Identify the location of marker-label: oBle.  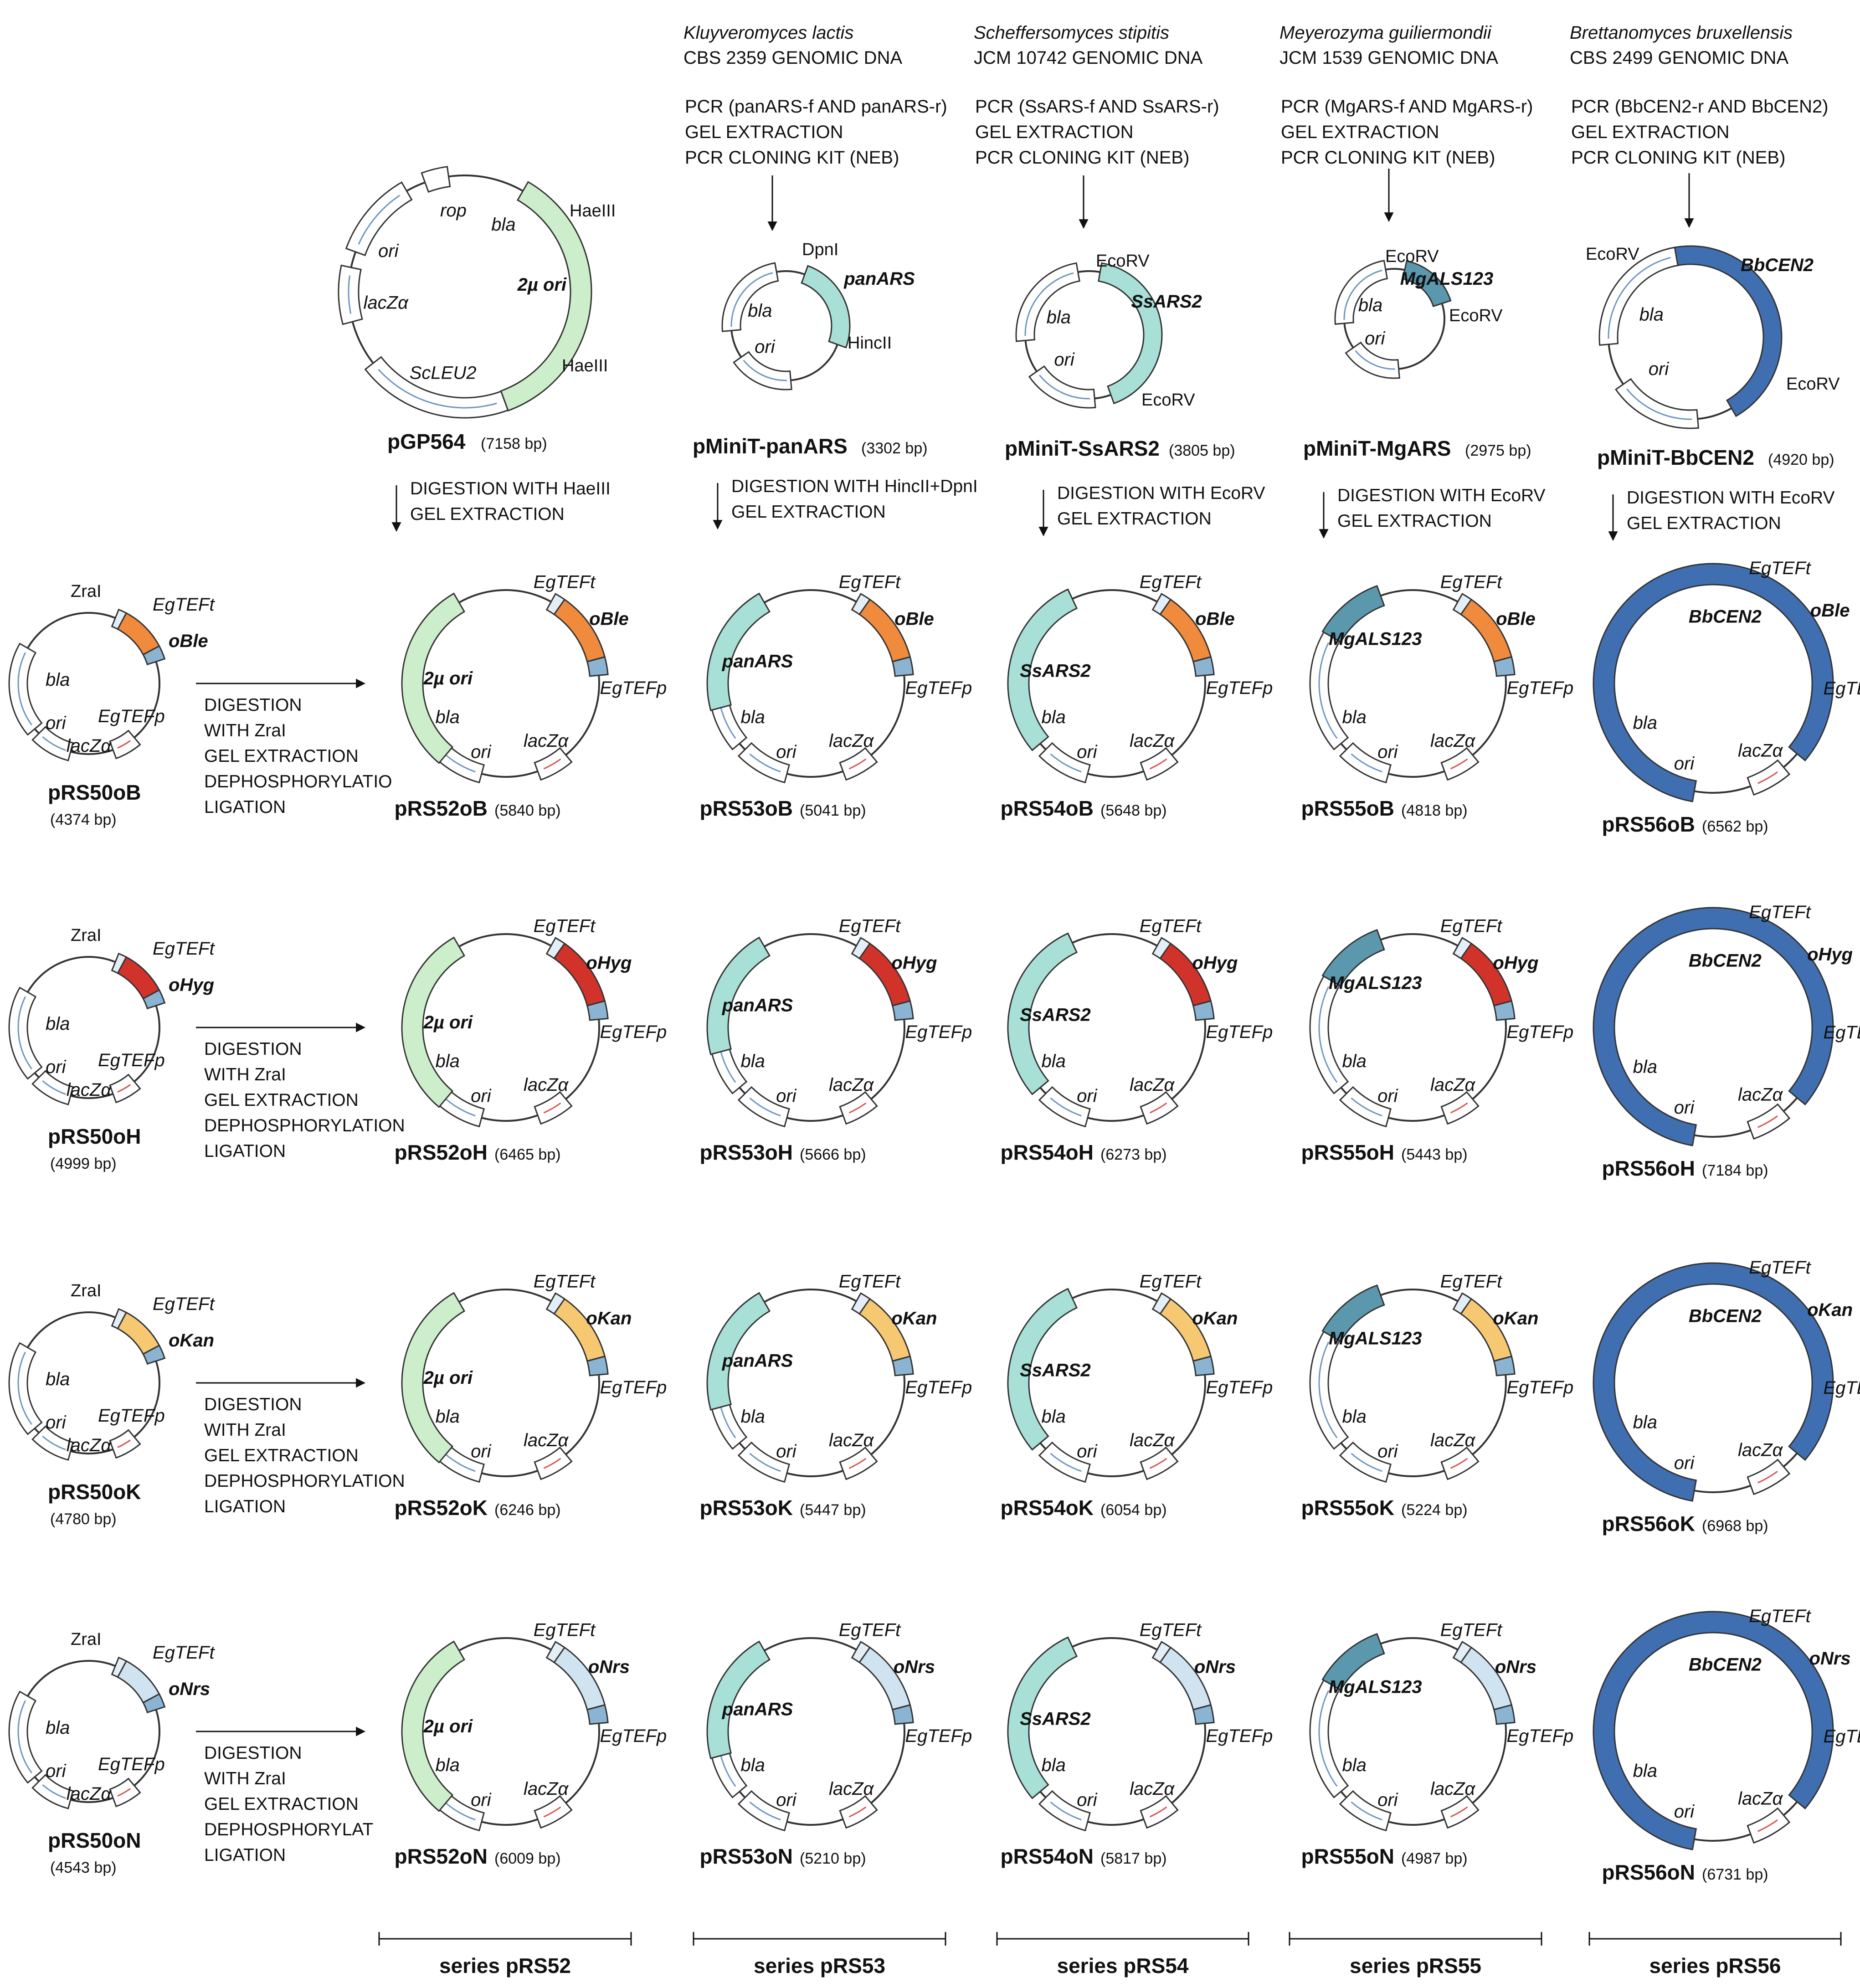
(1830, 611).